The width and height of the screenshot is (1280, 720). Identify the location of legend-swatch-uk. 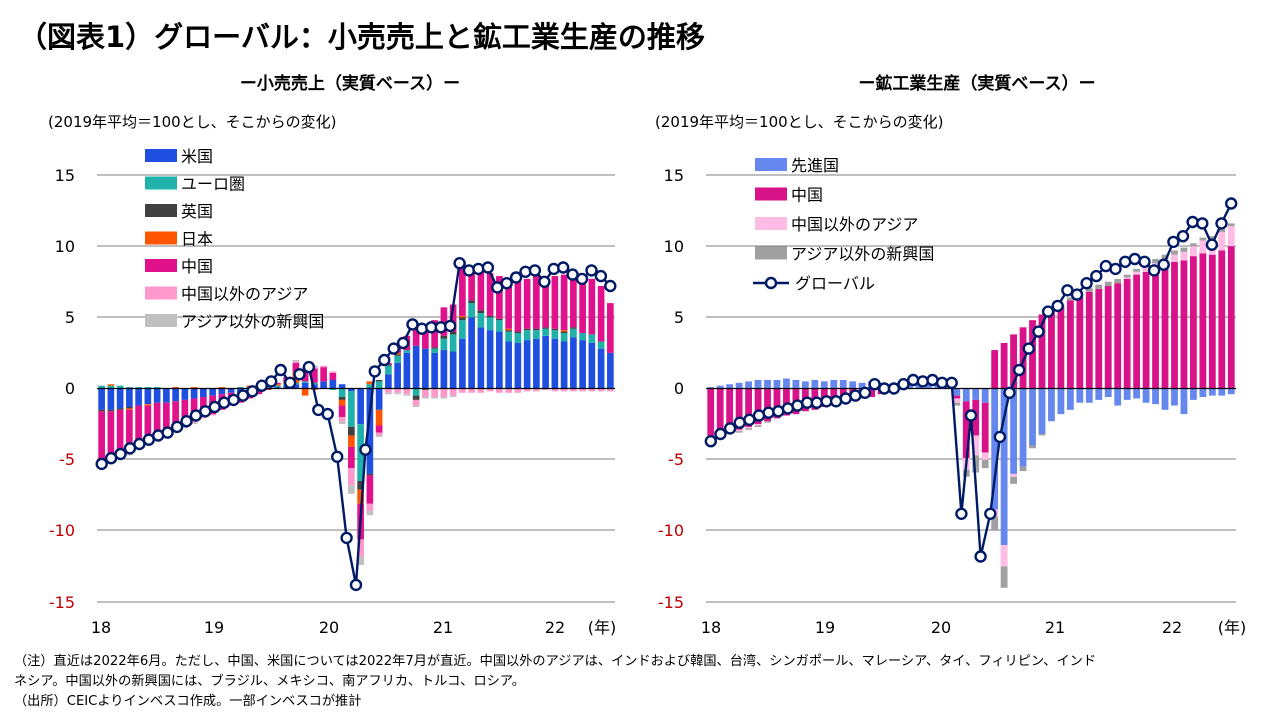
(161, 210).